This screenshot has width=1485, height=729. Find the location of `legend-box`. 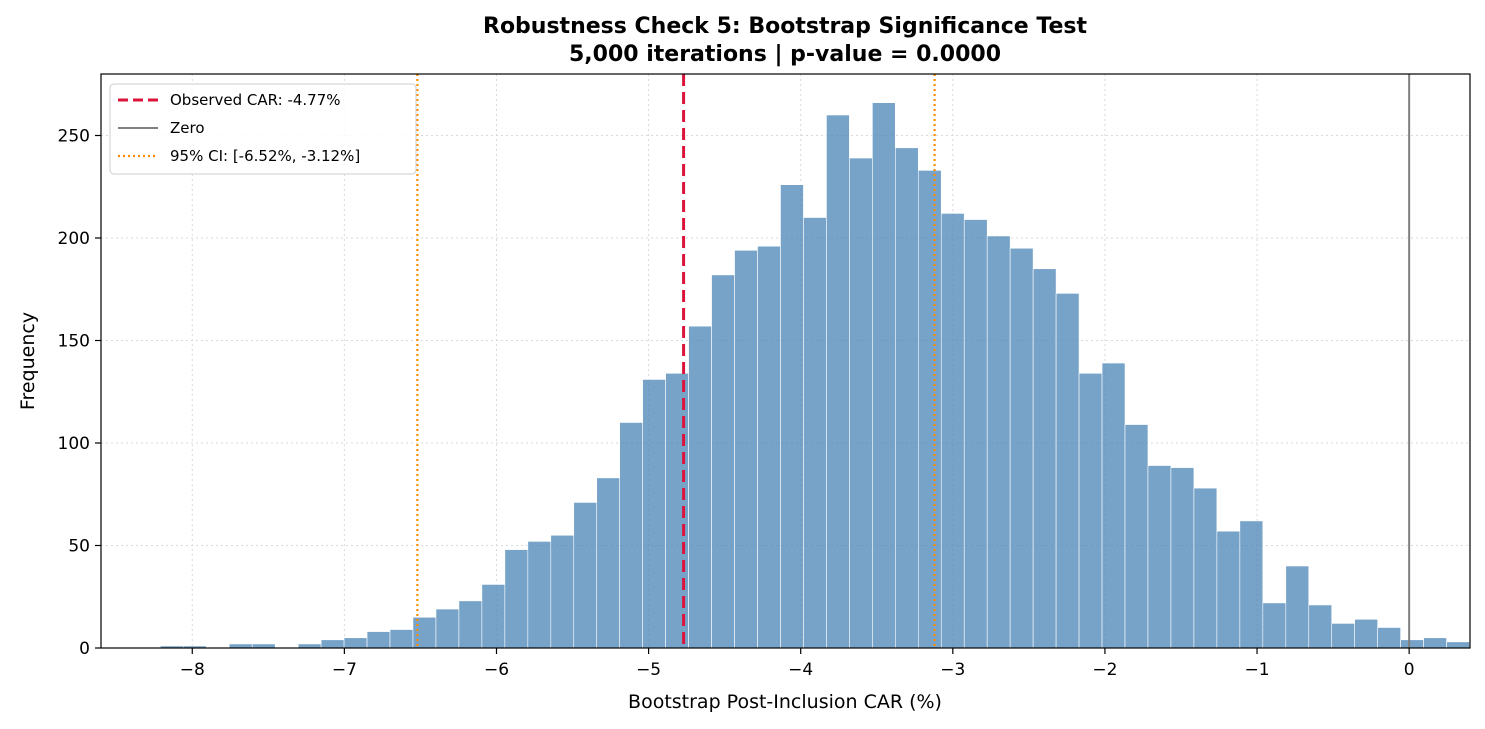

legend-box is located at coordinates (263, 129).